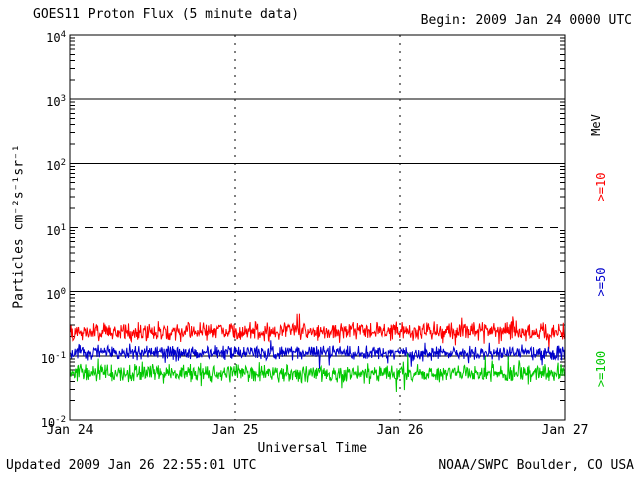 The height and width of the screenshot is (480, 640). Describe the element at coordinates (19, 226) in the screenshot. I see `y-axis-label: Particles cm⁻²s⁻¹sr⁻¹` at that location.